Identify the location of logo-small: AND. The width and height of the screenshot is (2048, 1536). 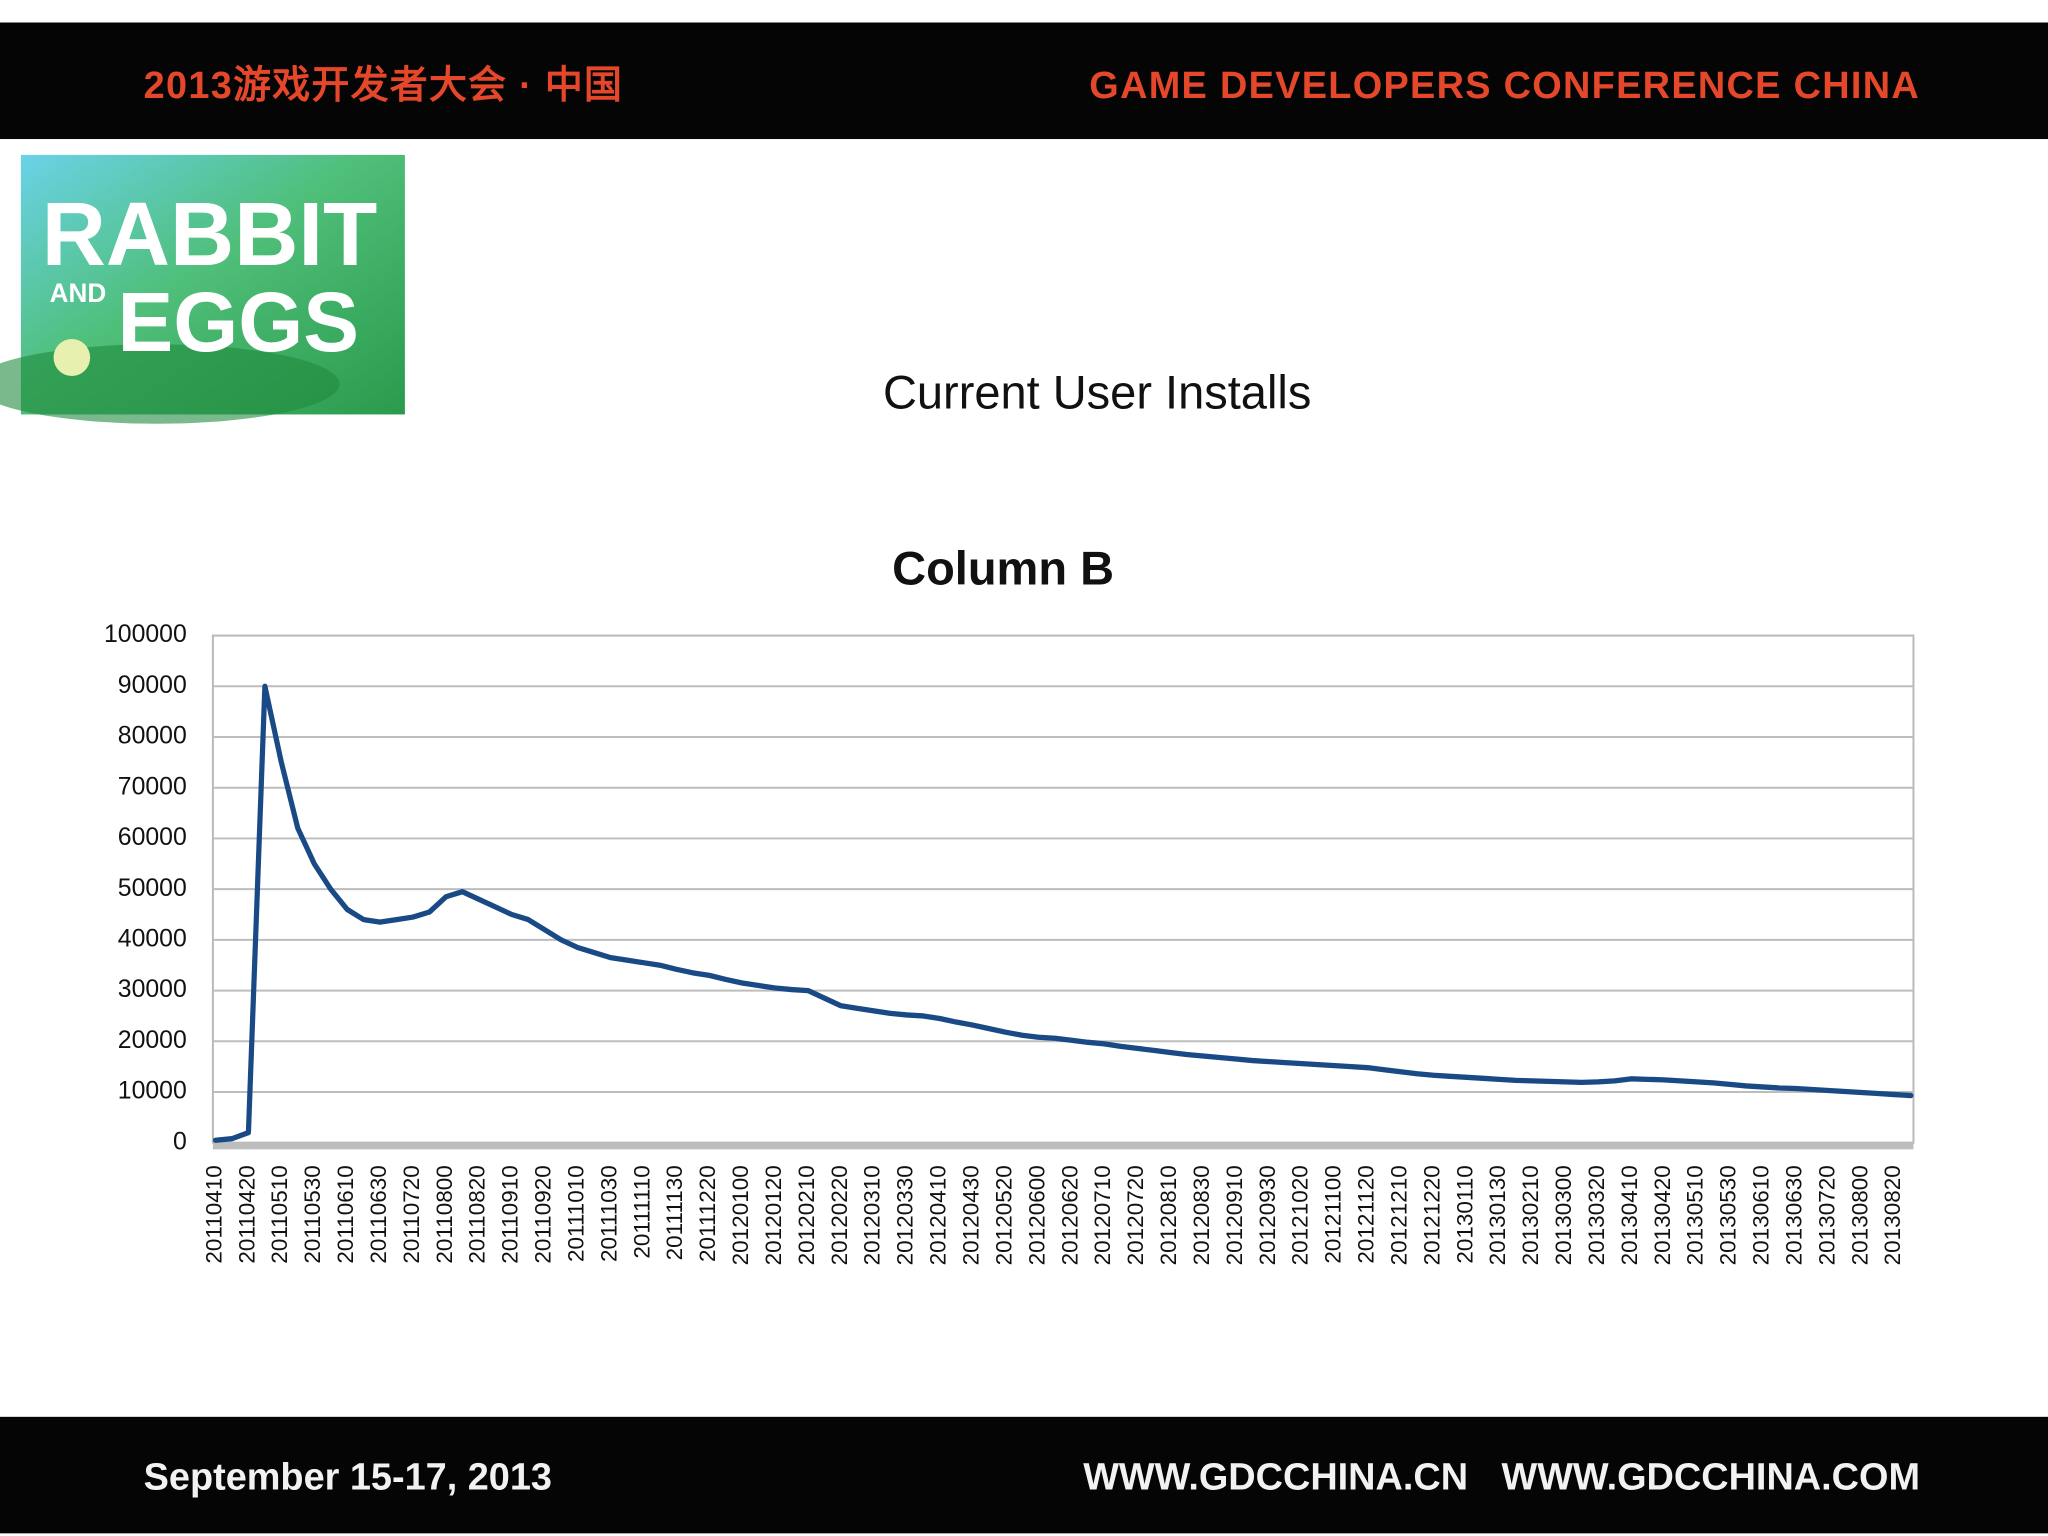
(78, 293).